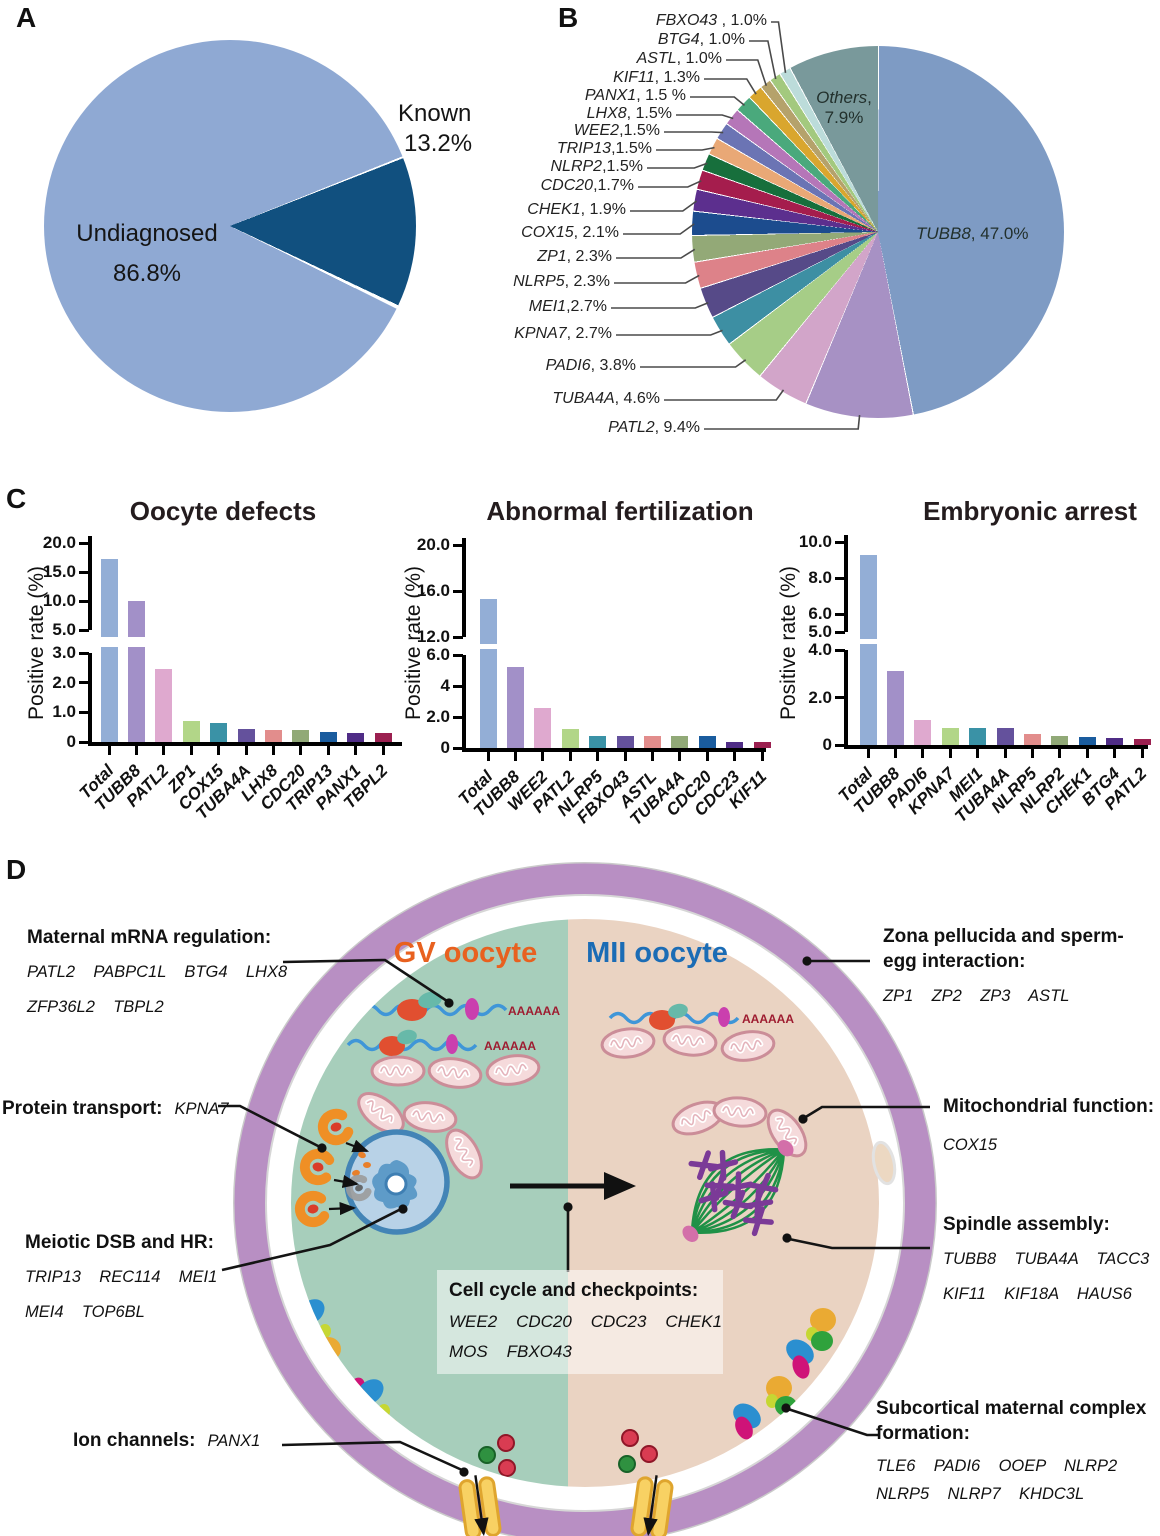 The height and width of the screenshot is (1536, 1160). What do you see at coordinates (191, 731) in the screenshot?
I see `bar-zp1` at bounding box center [191, 731].